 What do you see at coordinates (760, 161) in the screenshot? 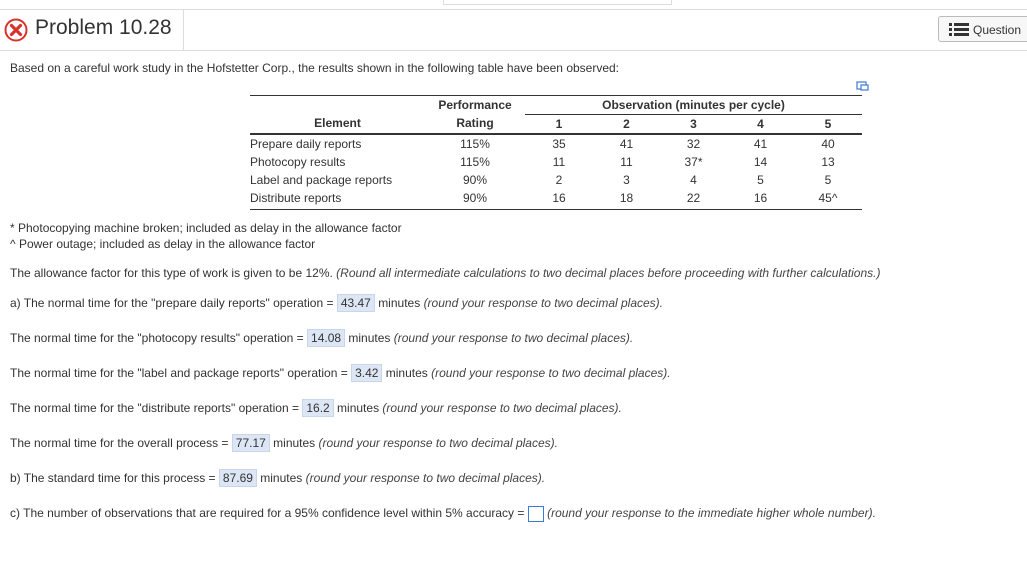
I see `table-cell: 14` at bounding box center [760, 161].